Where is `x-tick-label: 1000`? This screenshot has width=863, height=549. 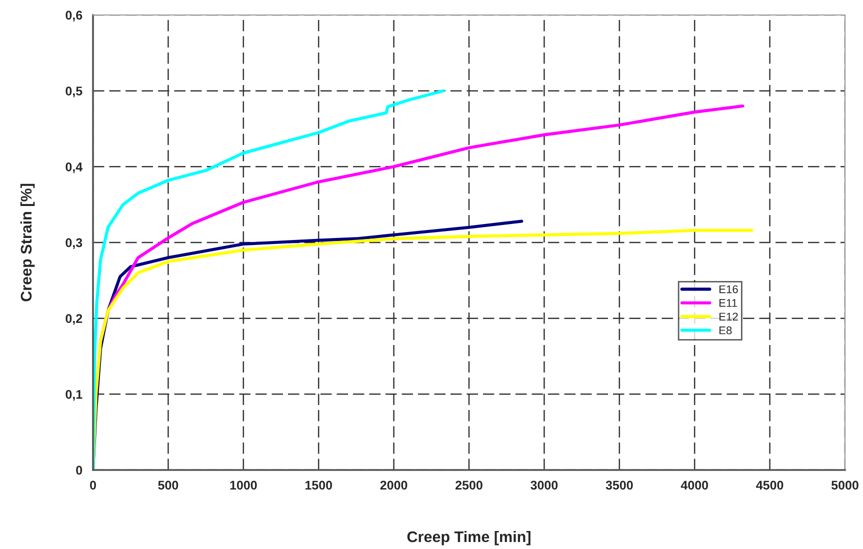 x-tick-label: 1000 is located at coordinates (243, 485).